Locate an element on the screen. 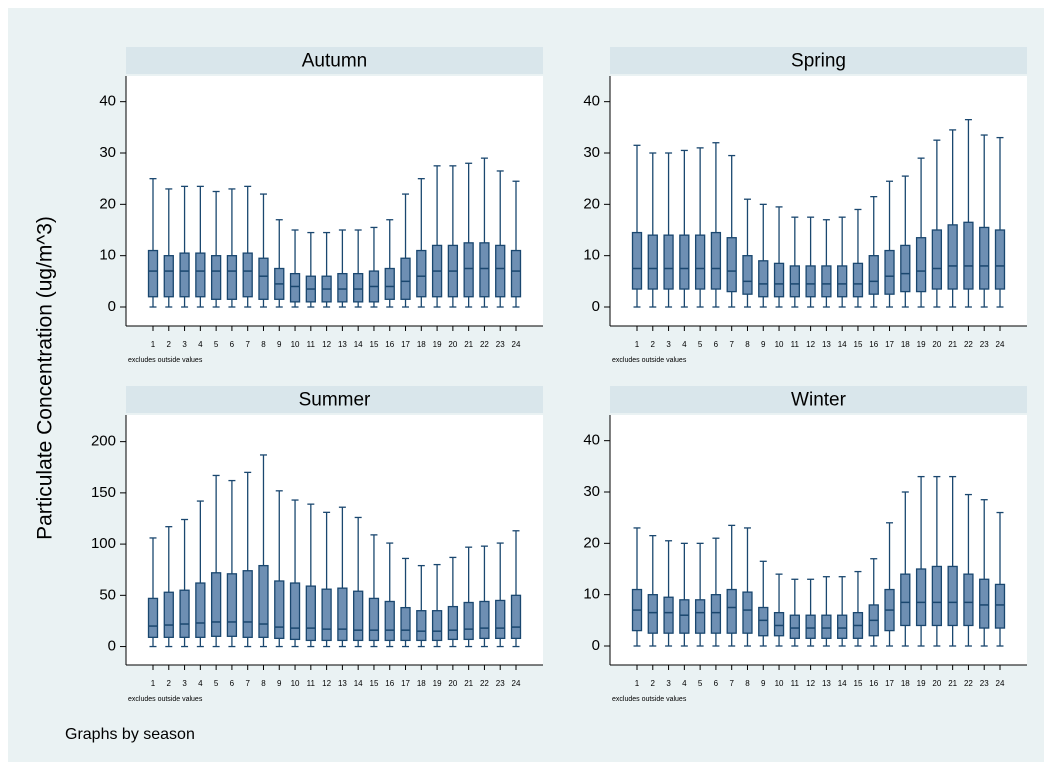 This screenshot has width=1053, height=777. y-tick-label: 30 is located at coordinates (591, 152).